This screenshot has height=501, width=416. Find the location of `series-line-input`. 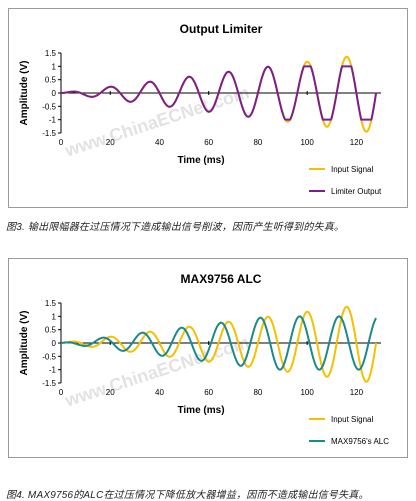

series-line-input is located at coordinates (219, 344).